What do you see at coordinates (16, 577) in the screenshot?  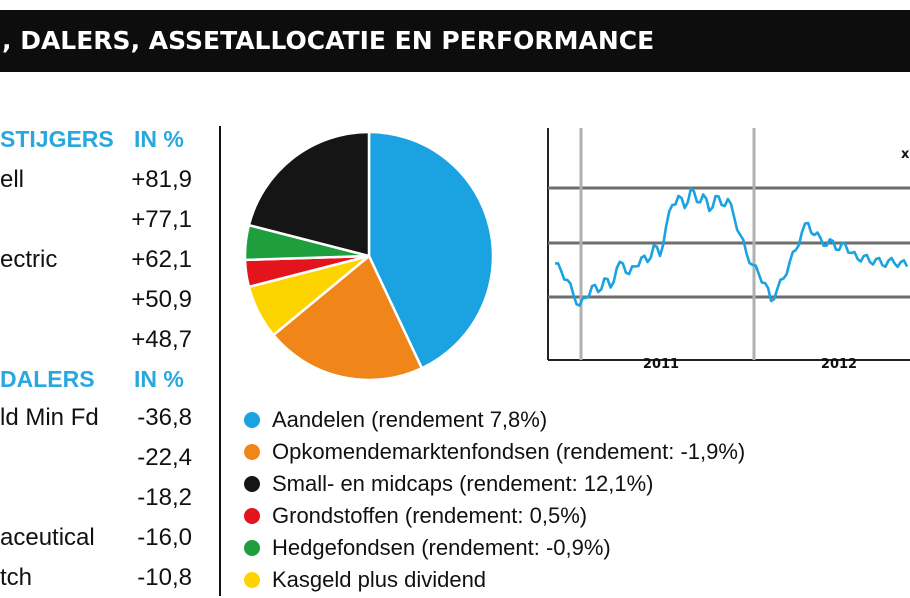 I see `row-name: tch` at bounding box center [16, 577].